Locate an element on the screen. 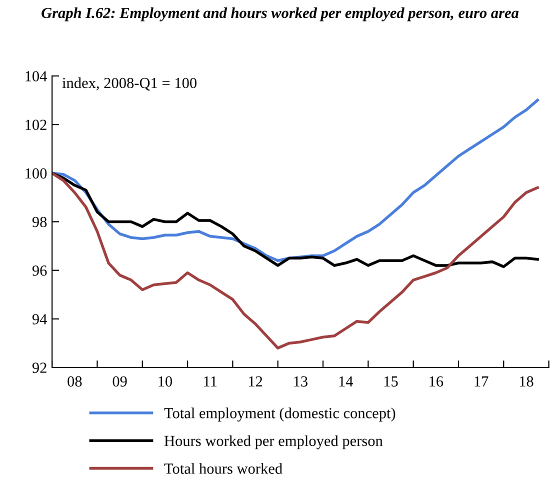  legend-label: Hours worked per employed person is located at coordinates (273, 442).